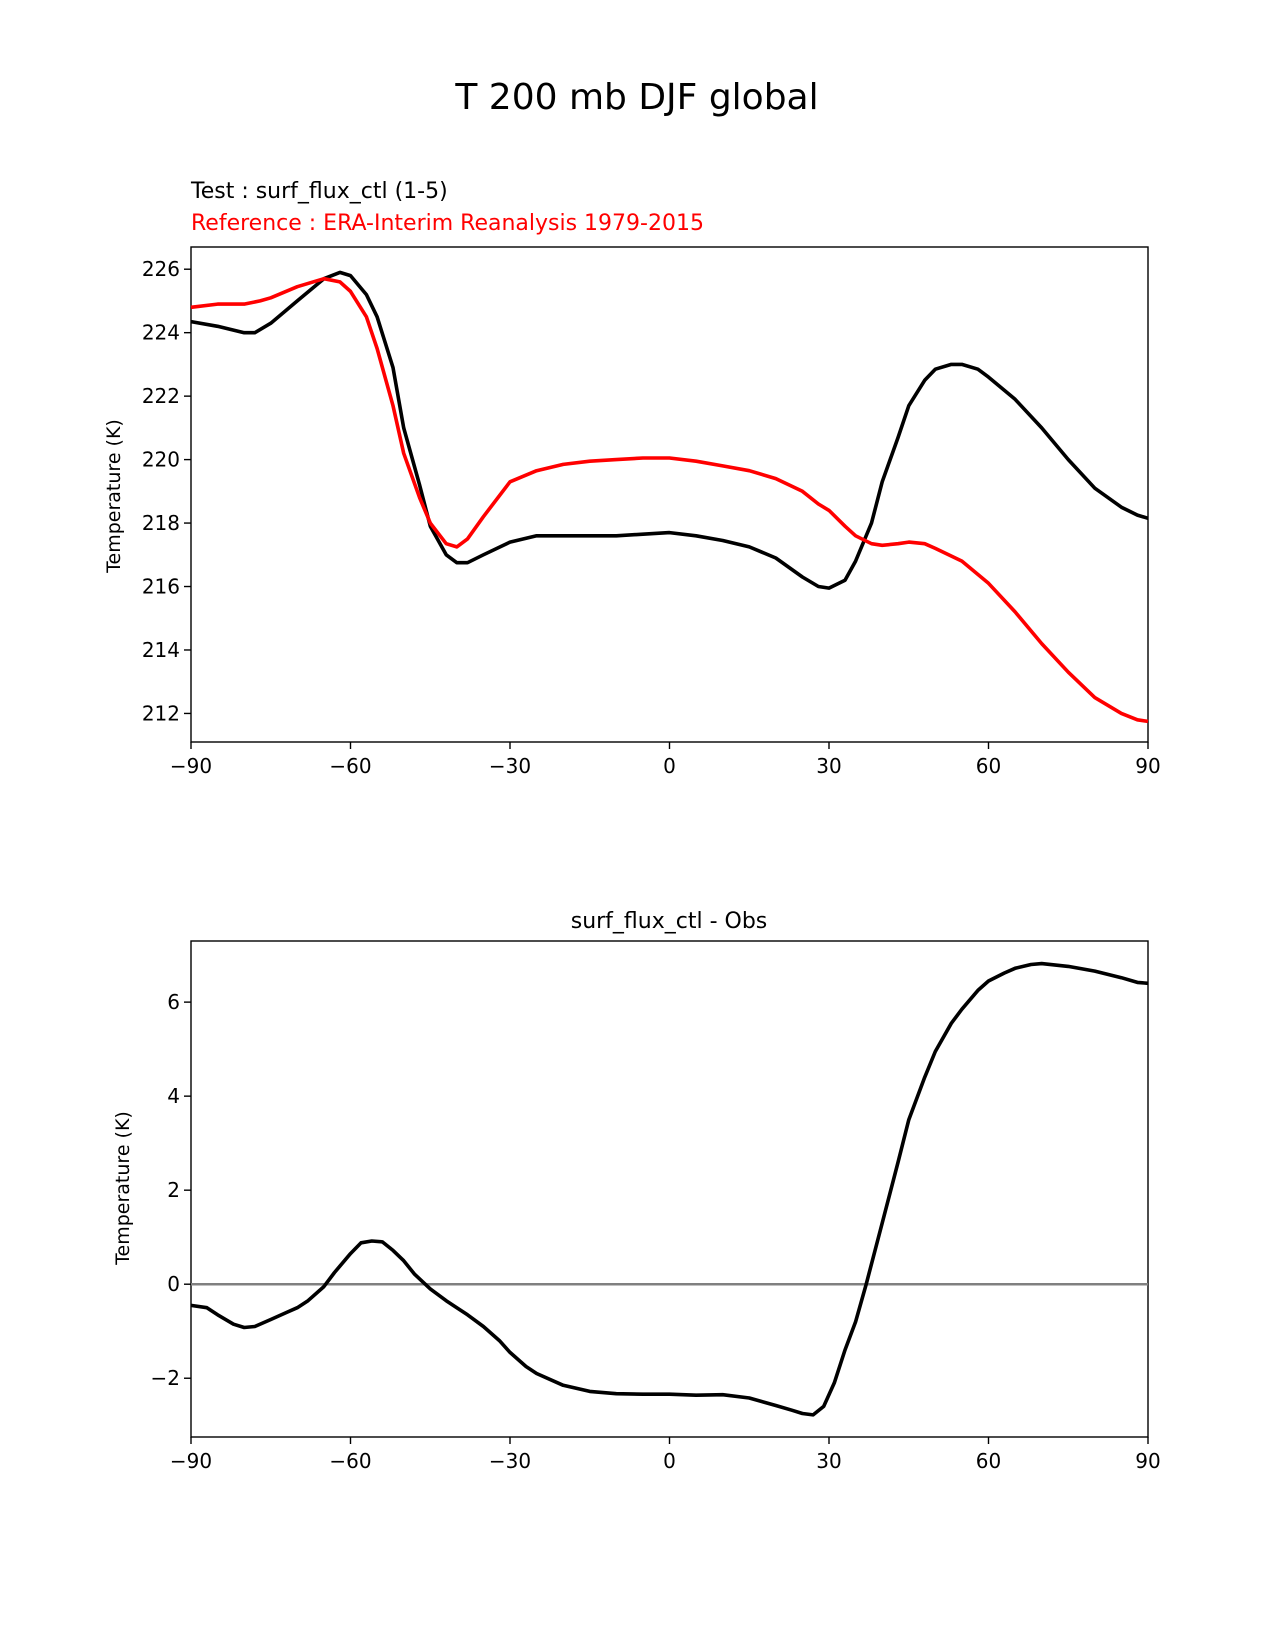 The height and width of the screenshot is (1650, 1275). I want to click on top-y-tick-label: 220, so click(161, 460).